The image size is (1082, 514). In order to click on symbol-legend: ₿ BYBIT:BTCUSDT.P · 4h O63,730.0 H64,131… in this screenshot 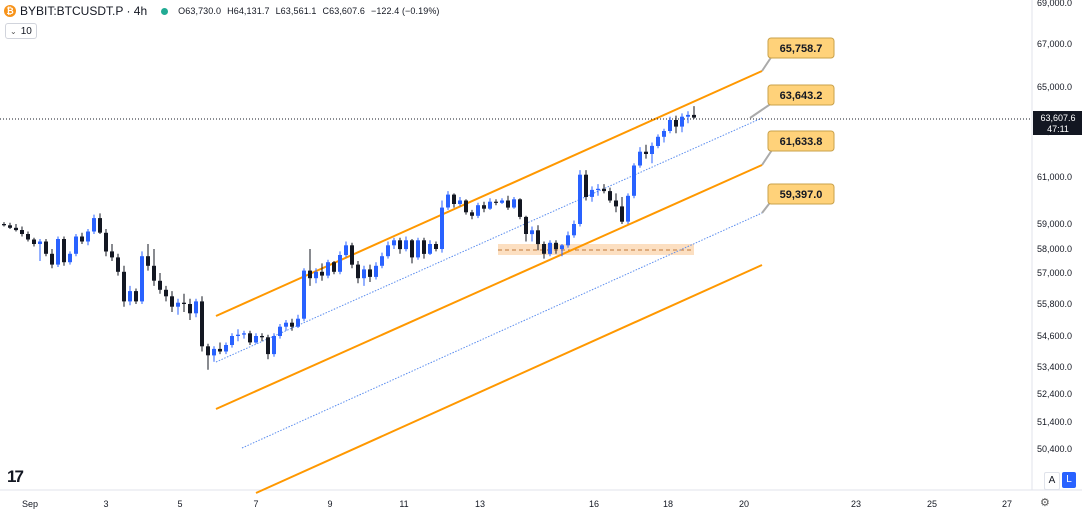, I will do `click(225, 11)`.